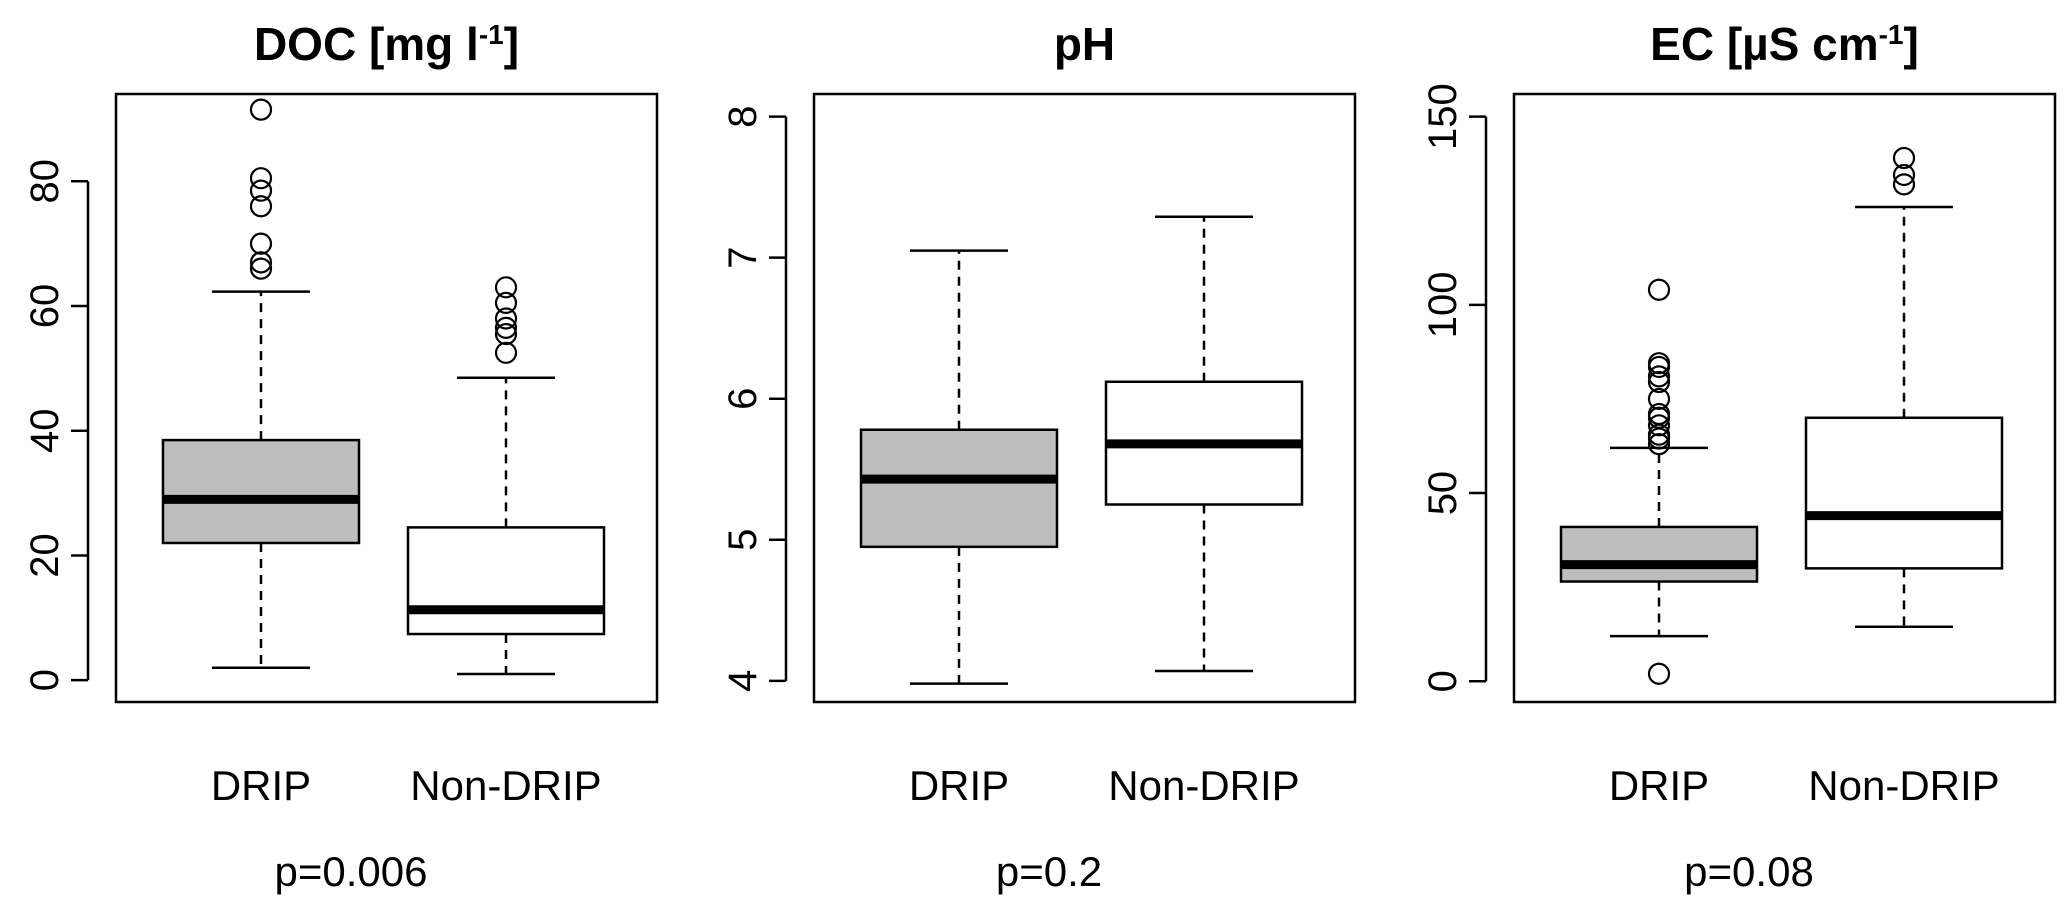 The height and width of the screenshot is (912, 2067). What do you see at coordinates (743, 681) in the screenshot?
I see `y-tick-label: 4` at bounding box center [743, 681].